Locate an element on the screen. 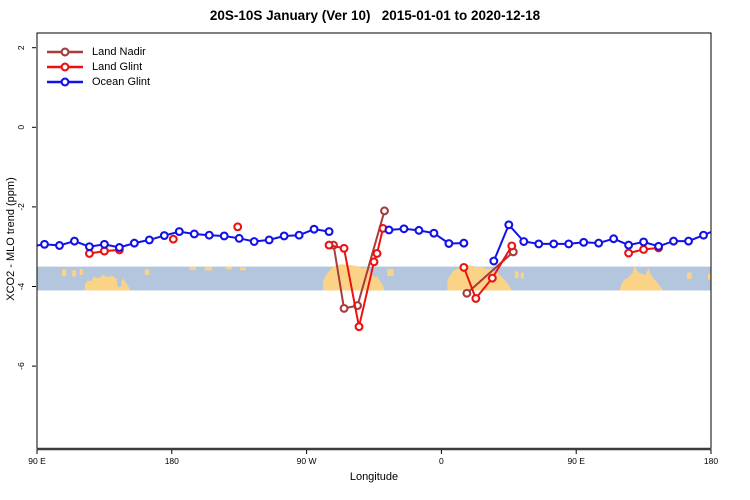  legend: Land Nadir Land Glint Ocean Glint is located at coordinates (98, 66).